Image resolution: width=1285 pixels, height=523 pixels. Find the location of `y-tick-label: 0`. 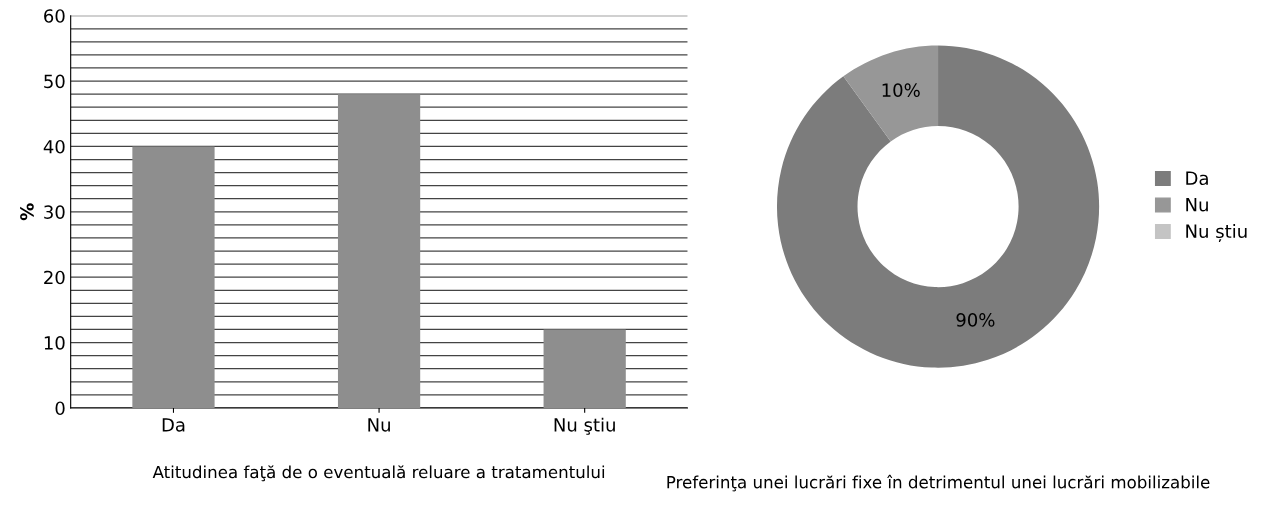

y-tick-label: 0 is located at coordinates (60, 408).